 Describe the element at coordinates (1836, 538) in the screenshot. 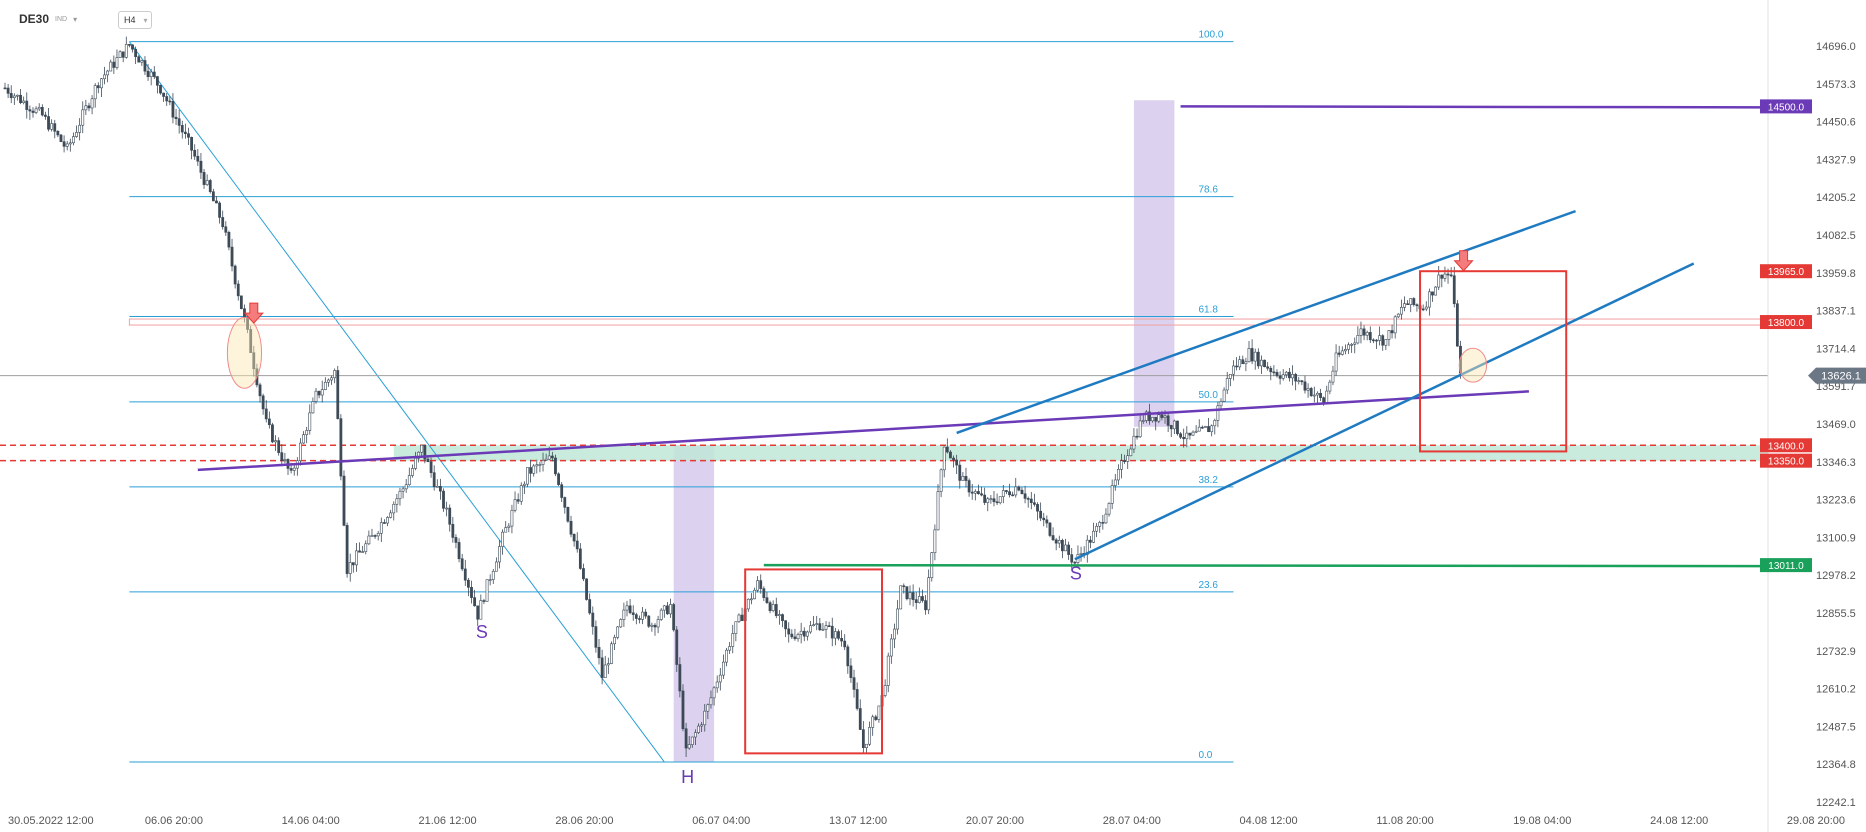

I see `y-tick-label: 13100.9` at that location.